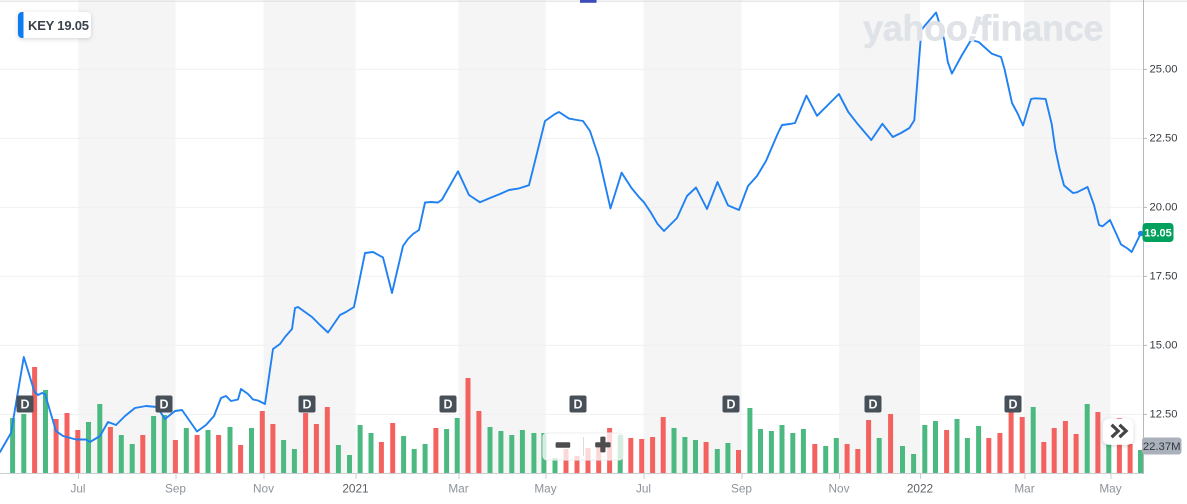  I want to click on svg-text: 25.00, so click(1164, 70).